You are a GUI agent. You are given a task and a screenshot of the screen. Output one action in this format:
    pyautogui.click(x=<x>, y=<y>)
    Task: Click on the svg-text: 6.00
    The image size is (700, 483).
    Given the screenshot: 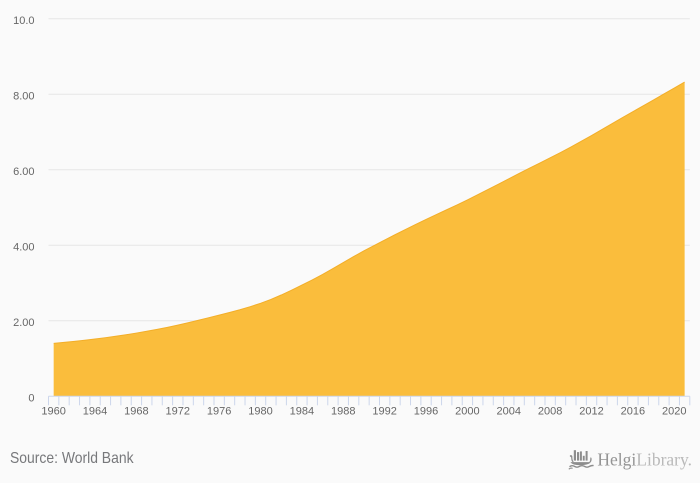 What is the action you would take?
    pyautogui.click(x=23, y=172)
    